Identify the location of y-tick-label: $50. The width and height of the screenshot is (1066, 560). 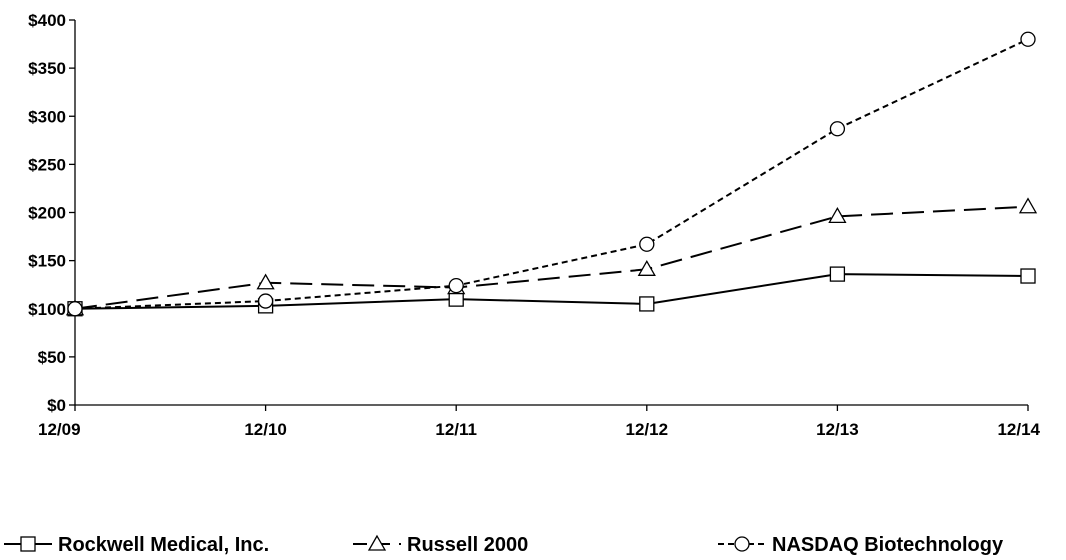
(52, 357).